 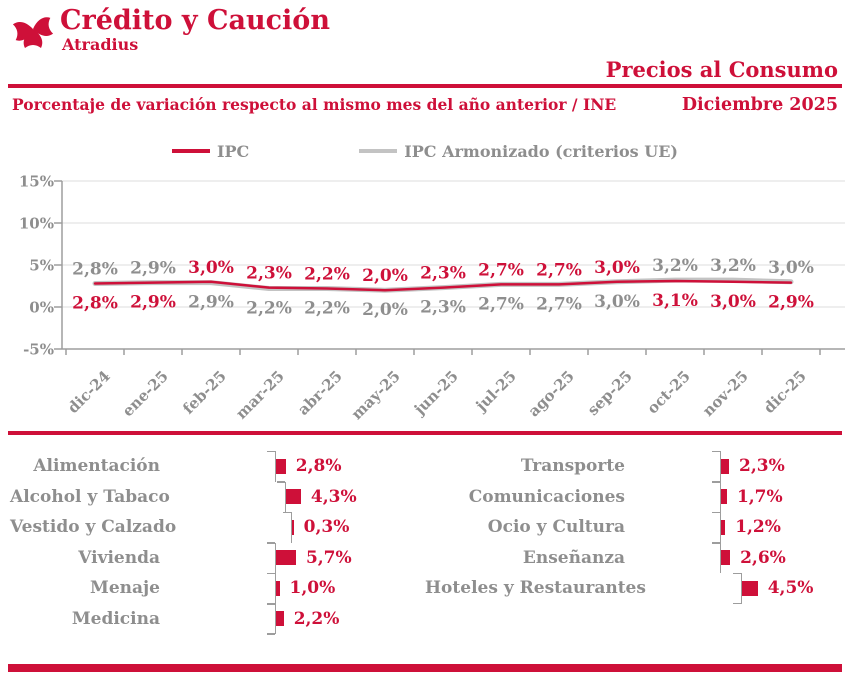 I want to click on legend-label-armonizado: IPC Armonizado (criterios UE), so click(x=541, y=151).